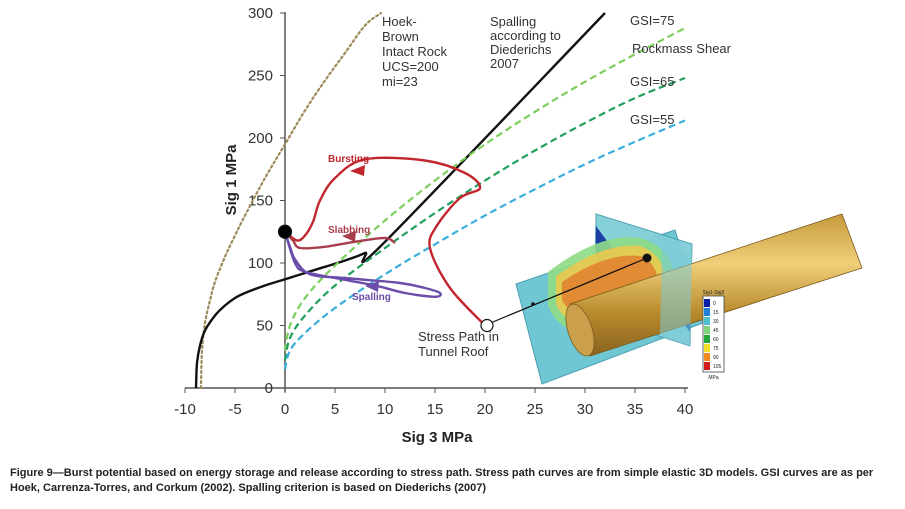 The width and height of the screenshot is (905, 509). Describe the element at coordinates (716, 331) in the screenshot. I see `inset-legend-value: 45` at that location.